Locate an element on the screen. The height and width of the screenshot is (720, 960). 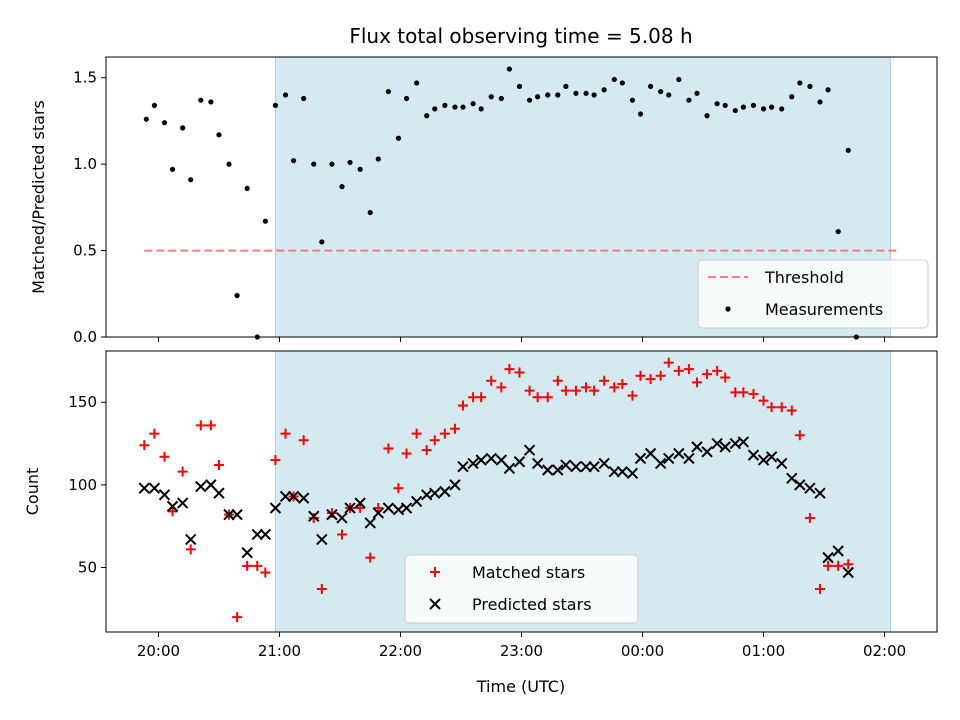
legend-label: Threshold is located at coordinates (804, 277).